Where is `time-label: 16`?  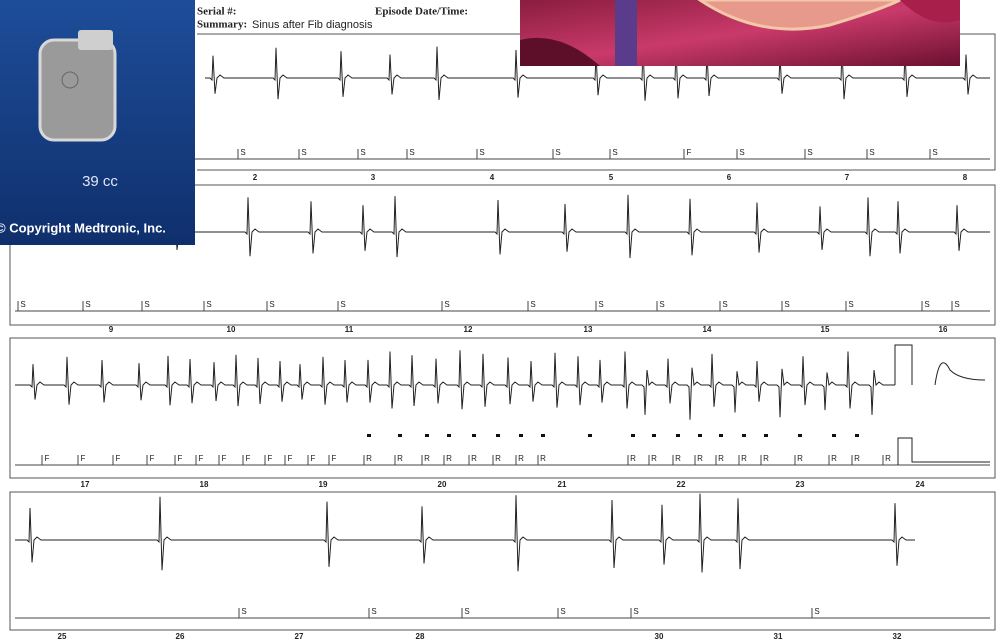
time-label: 16 is located at coordinates (943, 329).